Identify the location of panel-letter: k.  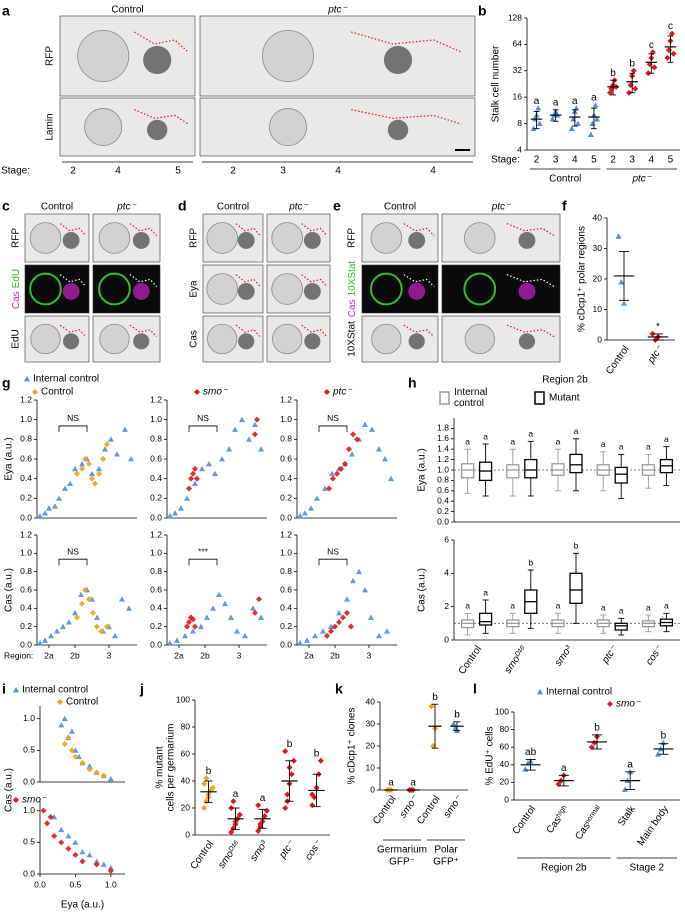
(339, 689).